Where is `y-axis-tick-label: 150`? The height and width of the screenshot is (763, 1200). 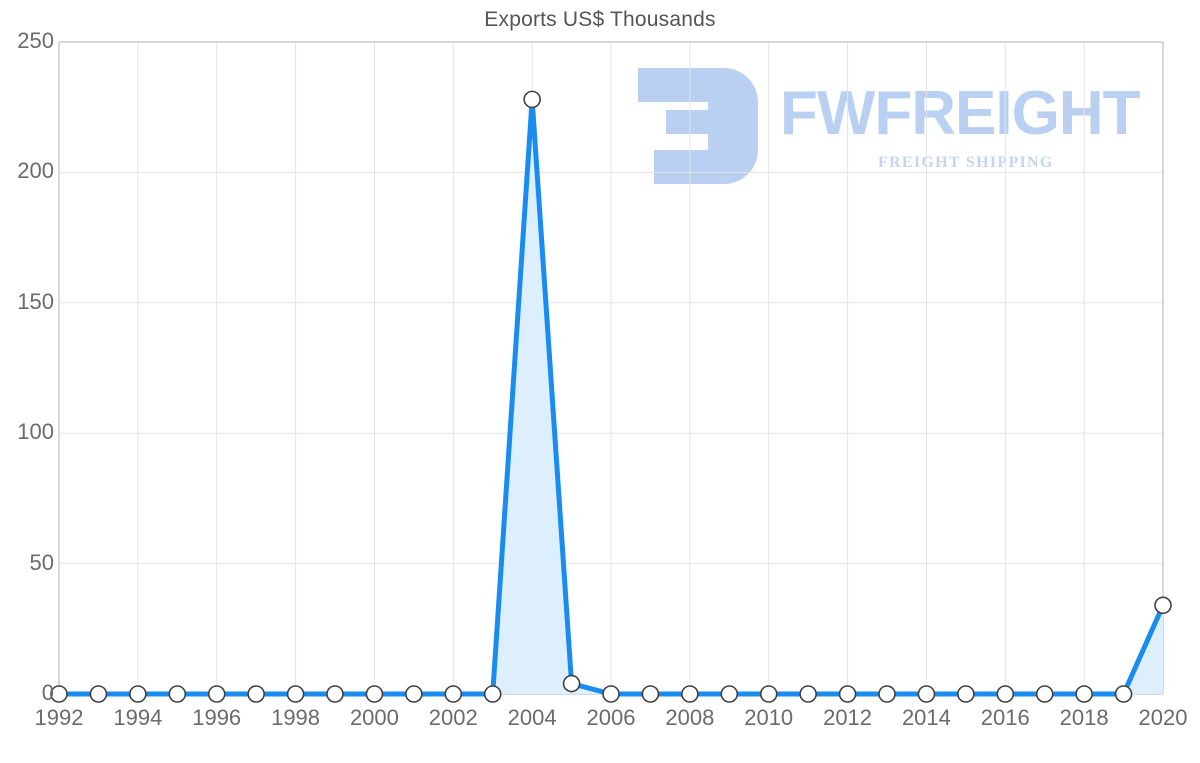 y-axis-tick-label: 150 is located at coordinates (35, 301).